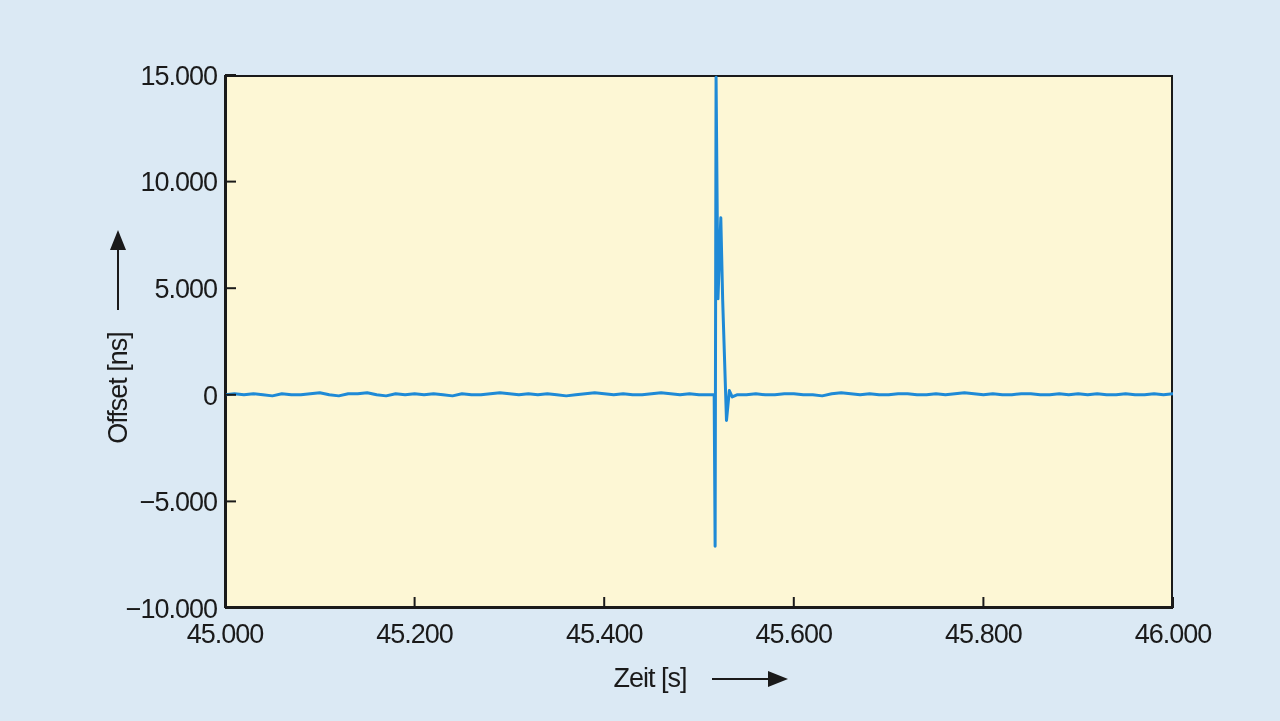  I want to click on y-tick-label: 5.000, so click(185, 288).